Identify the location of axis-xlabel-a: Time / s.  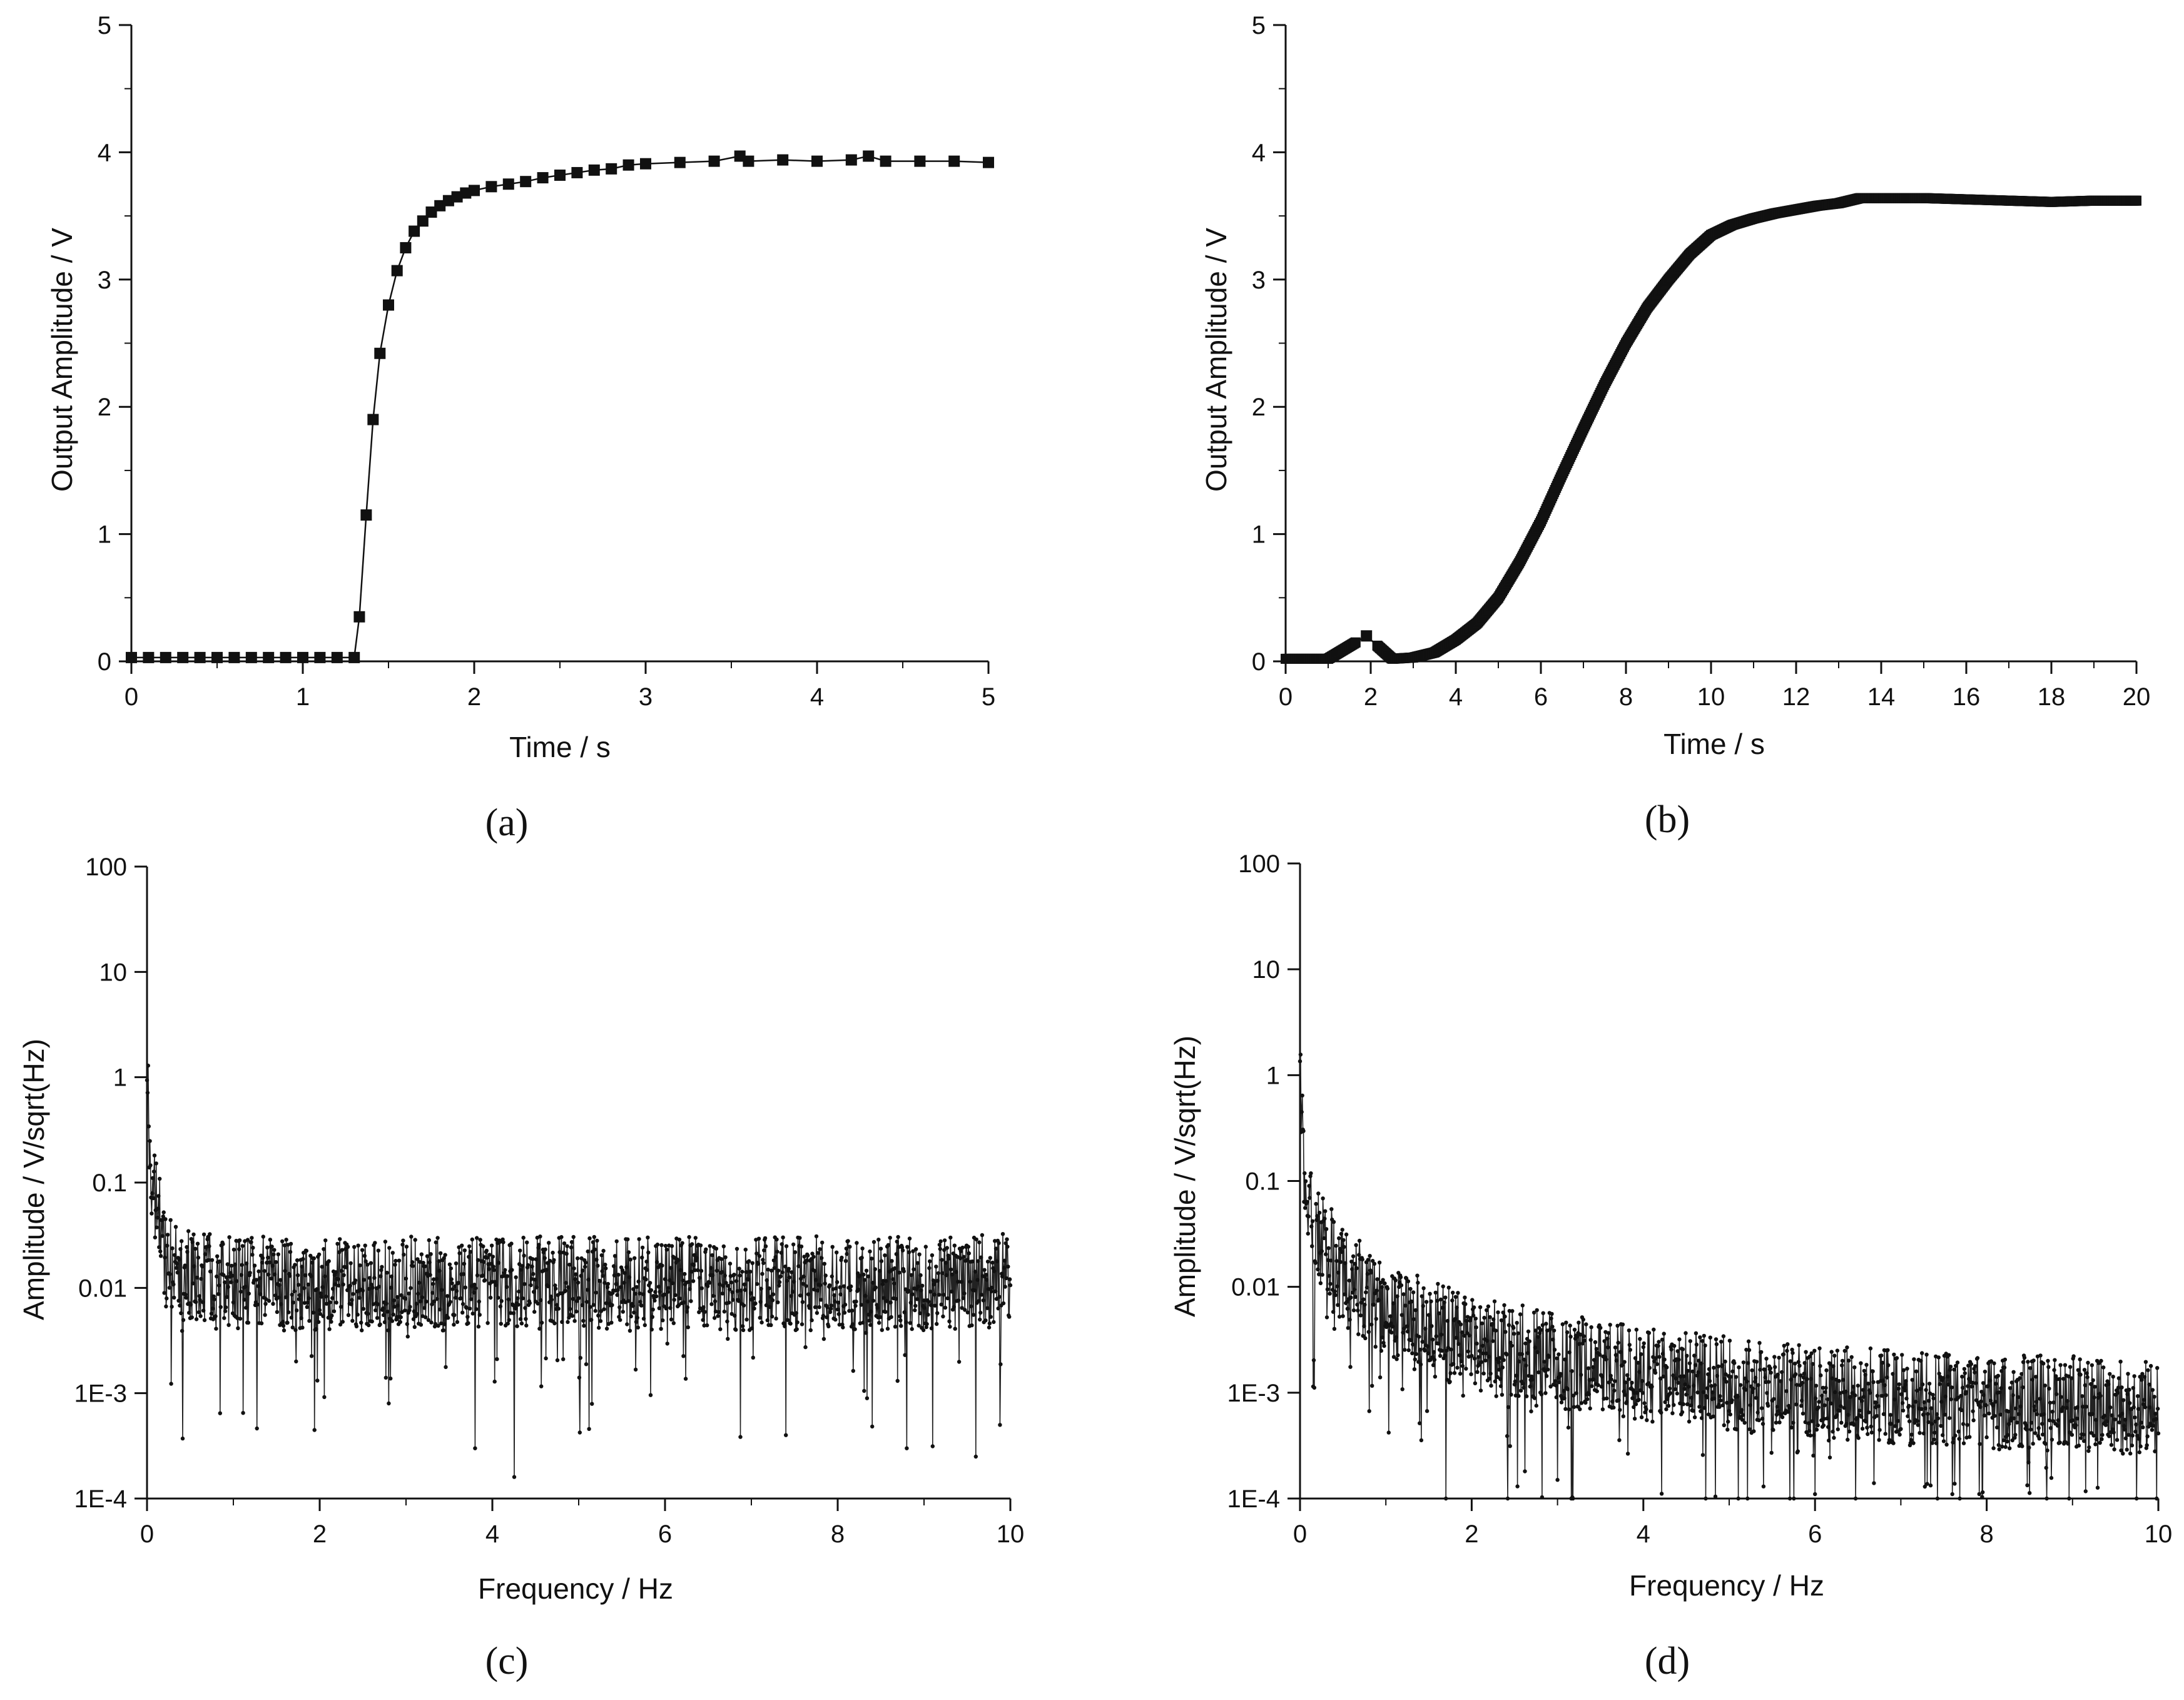
(560, 747).